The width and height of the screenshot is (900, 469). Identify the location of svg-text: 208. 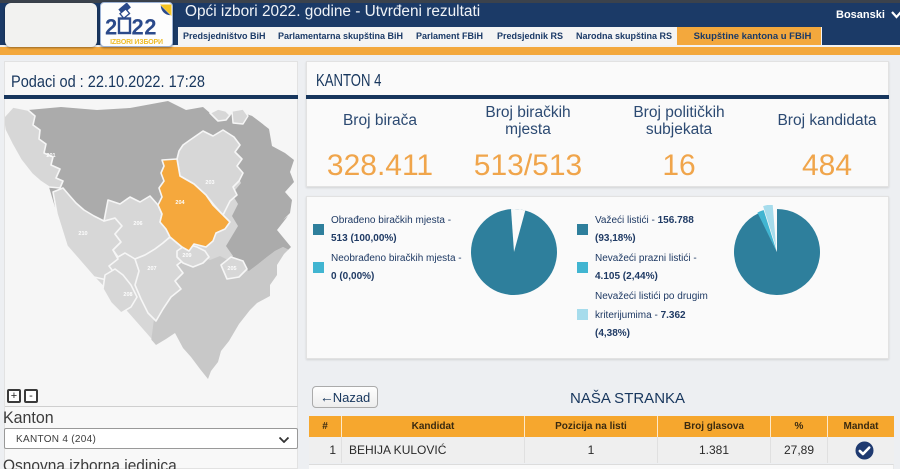
(127, 295).